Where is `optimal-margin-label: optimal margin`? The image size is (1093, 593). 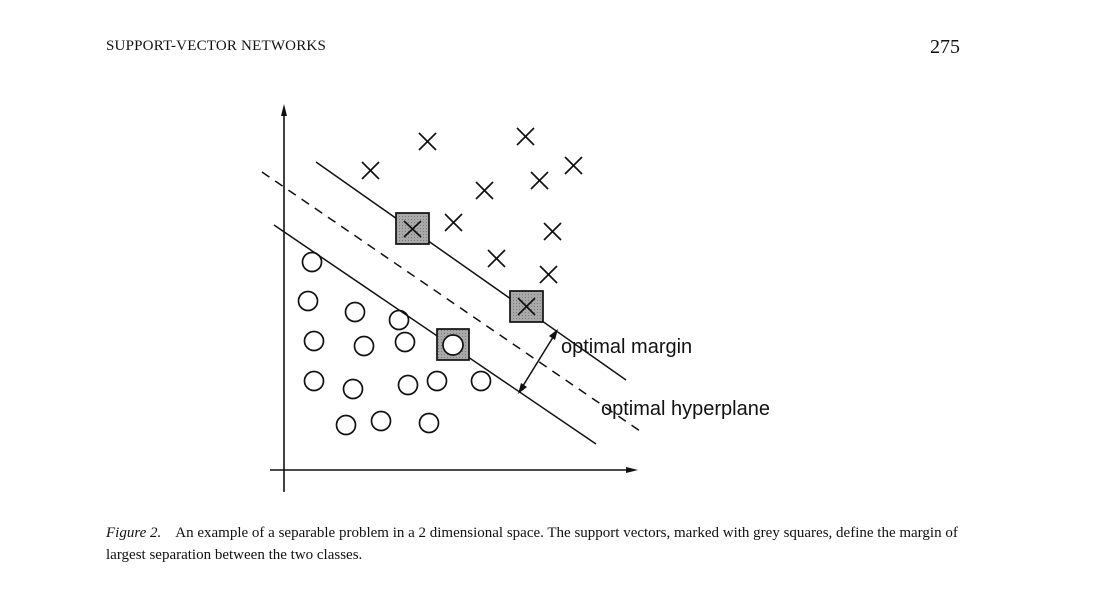
optimal-margin-label: optimal margin is located at coordinates (626, 347).